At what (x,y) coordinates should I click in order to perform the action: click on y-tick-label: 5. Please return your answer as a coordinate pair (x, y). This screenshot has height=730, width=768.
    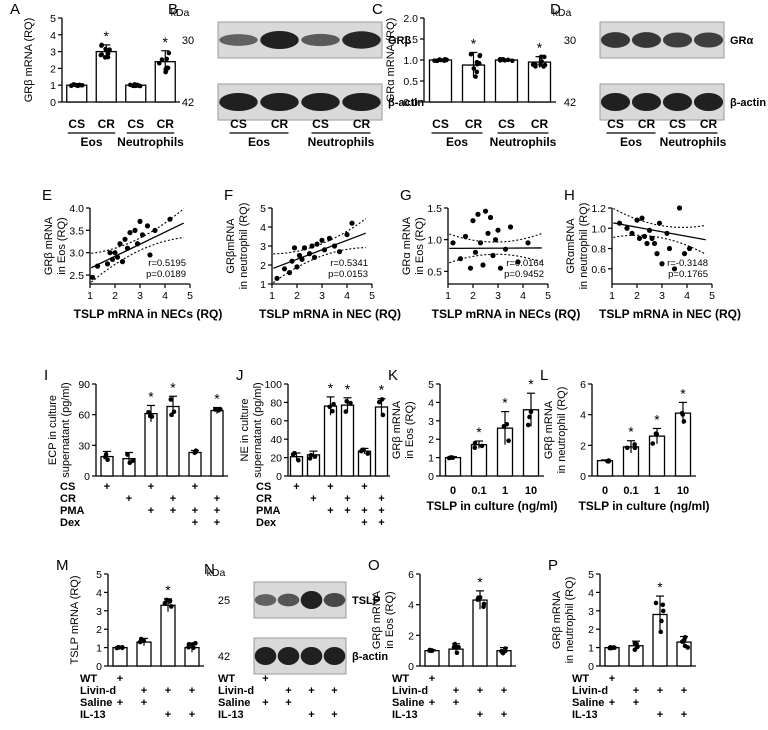
    Looking at the image, I should click on (99, 575).